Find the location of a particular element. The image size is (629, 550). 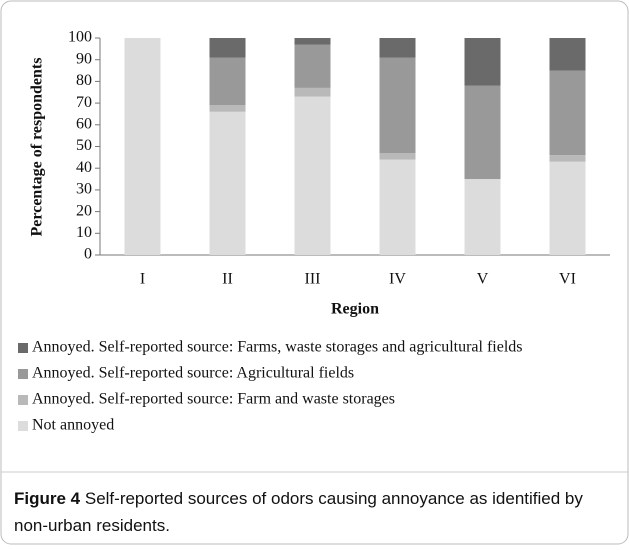

x-tick-label: I is located at coordinates (142, 279).